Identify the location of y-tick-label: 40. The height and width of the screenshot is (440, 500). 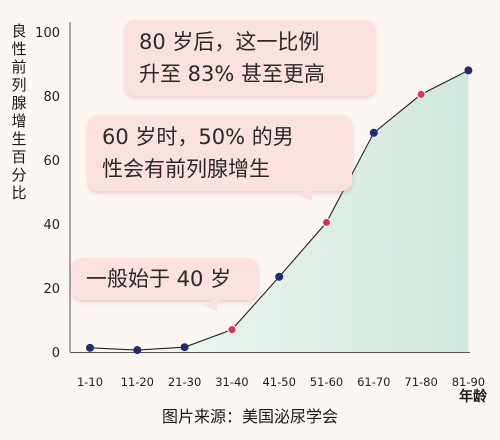
(51, 225).